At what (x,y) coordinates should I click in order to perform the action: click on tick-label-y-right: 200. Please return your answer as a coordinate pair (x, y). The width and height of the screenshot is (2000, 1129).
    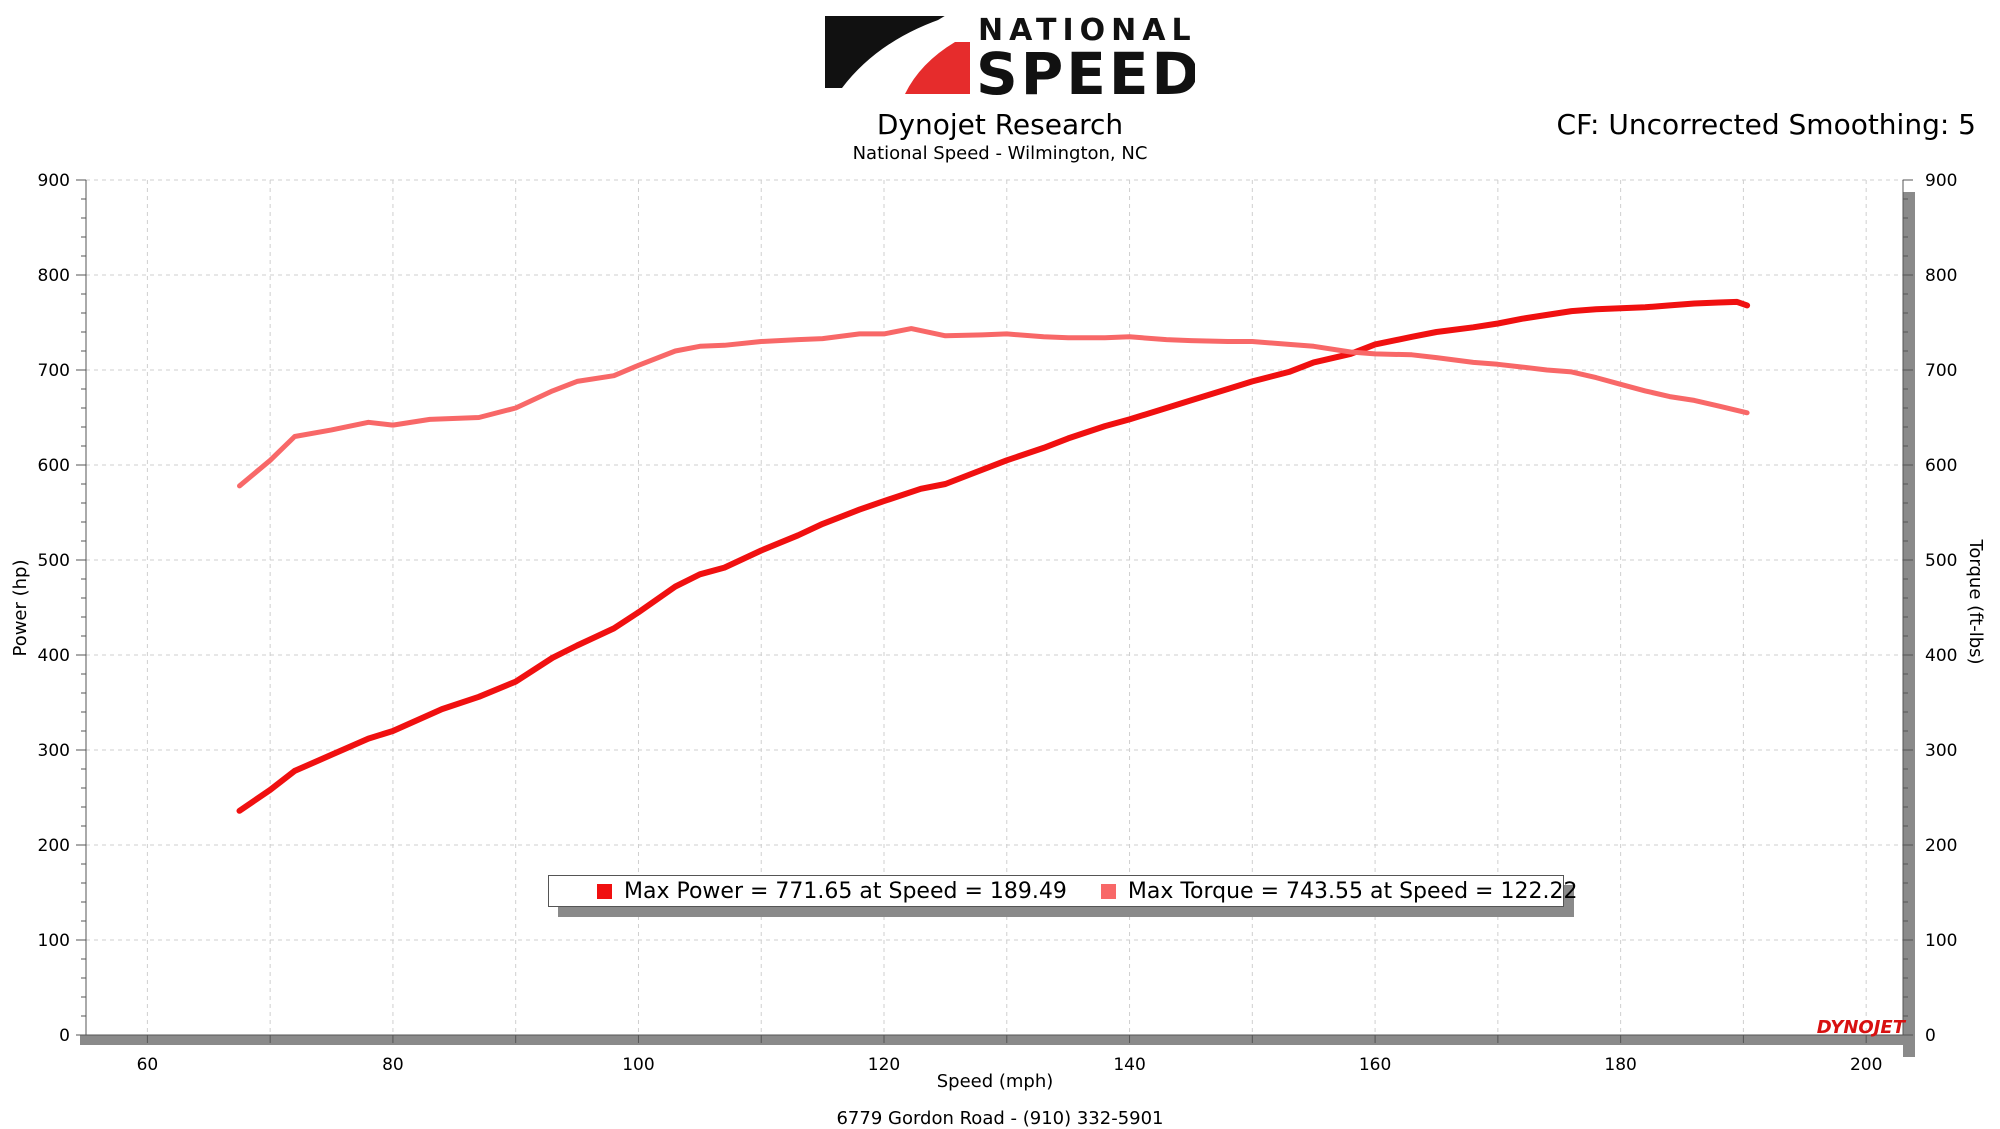
    Looking at the image, I should click on (1941, 846).